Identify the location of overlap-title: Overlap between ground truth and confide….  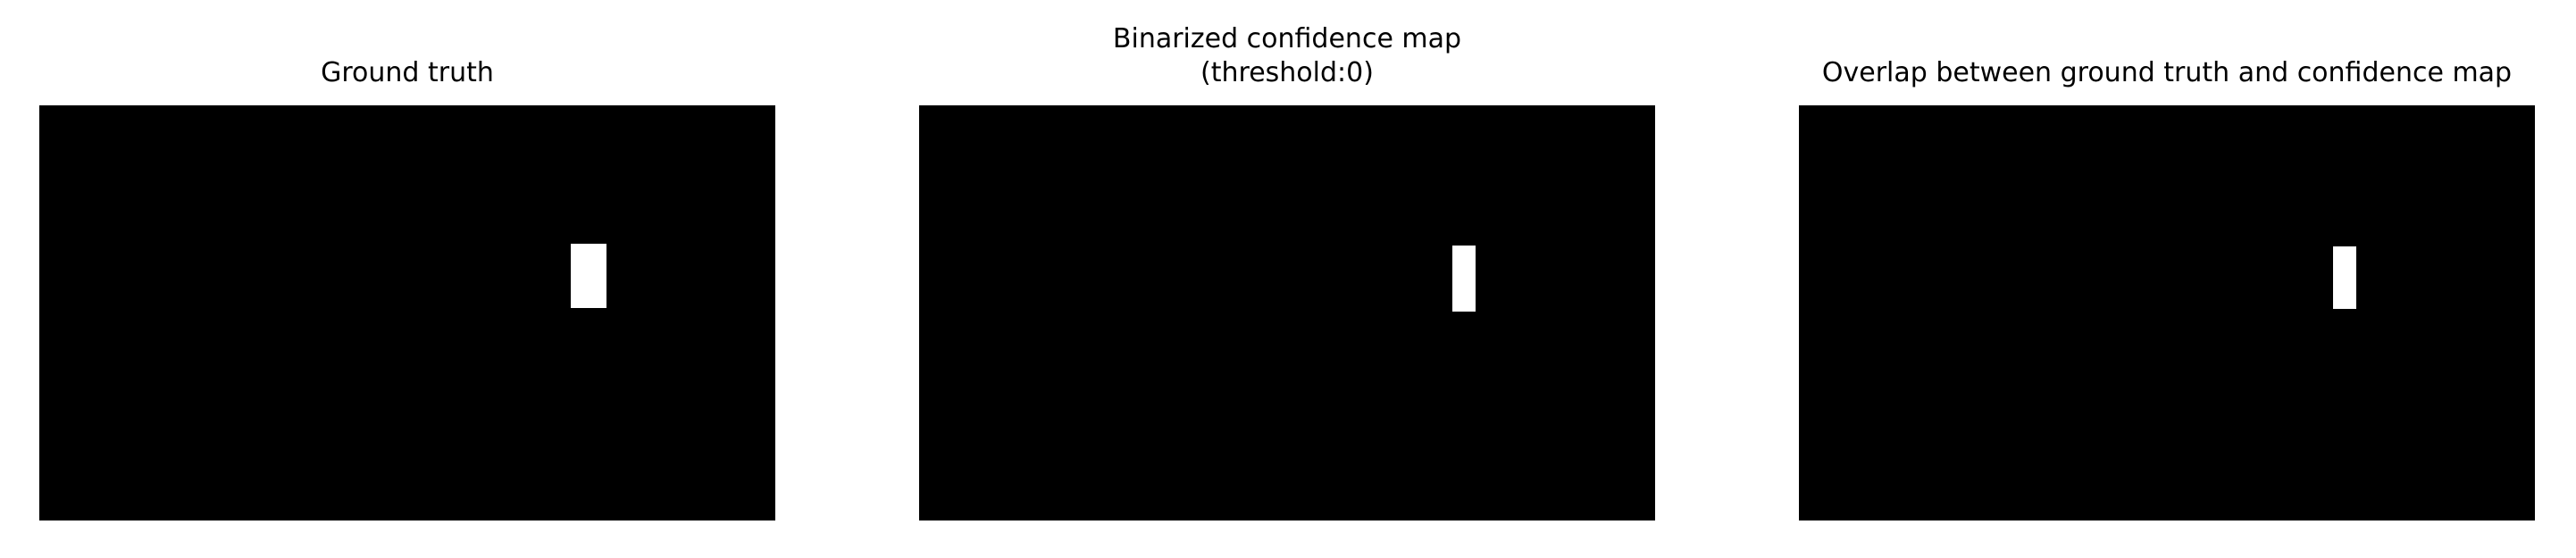
(2166, 73).